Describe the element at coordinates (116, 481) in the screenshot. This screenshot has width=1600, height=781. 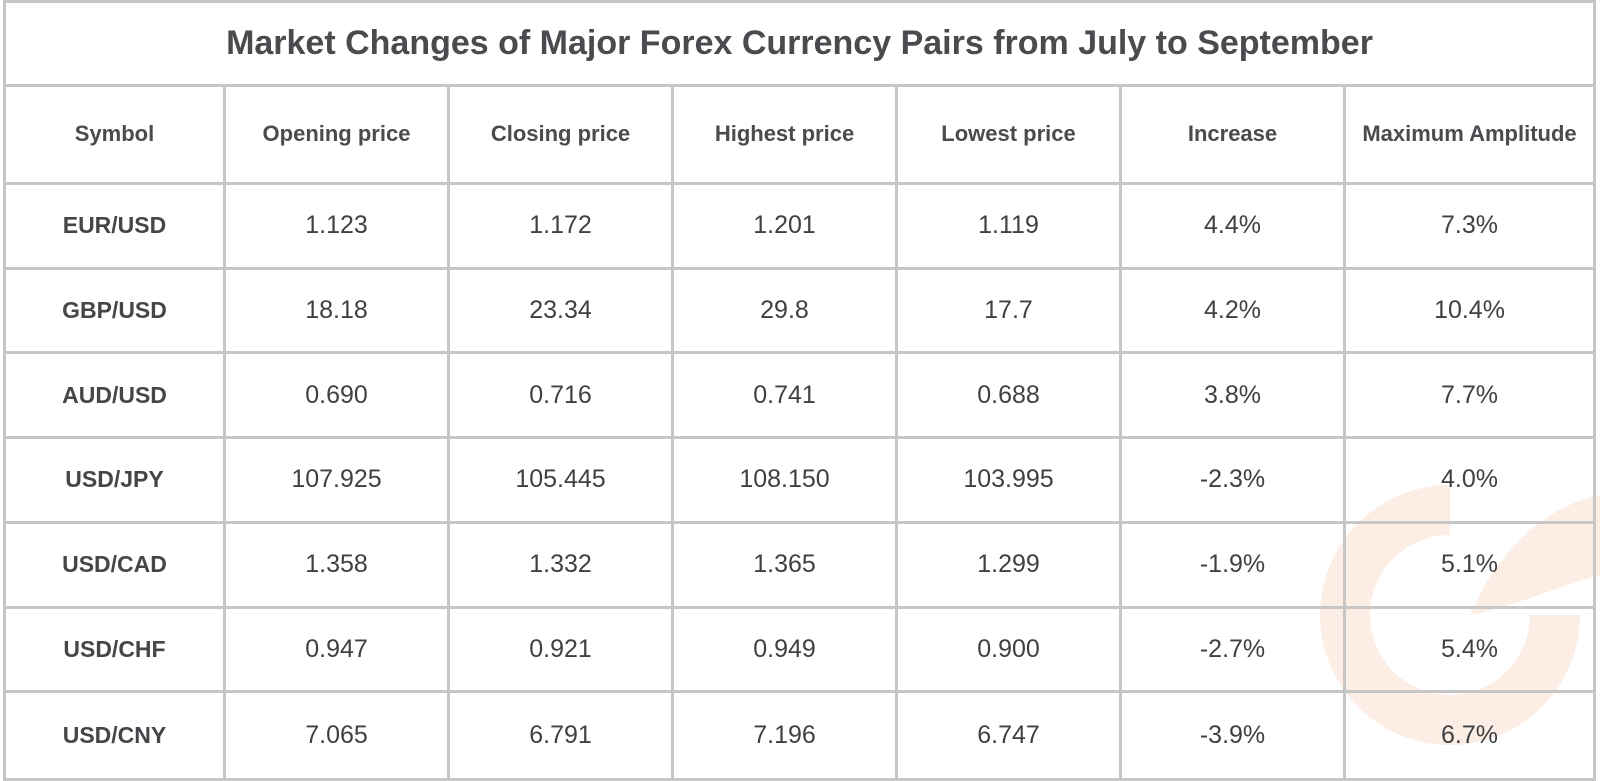
I see `row-symbol: USD/JPY` at that location.